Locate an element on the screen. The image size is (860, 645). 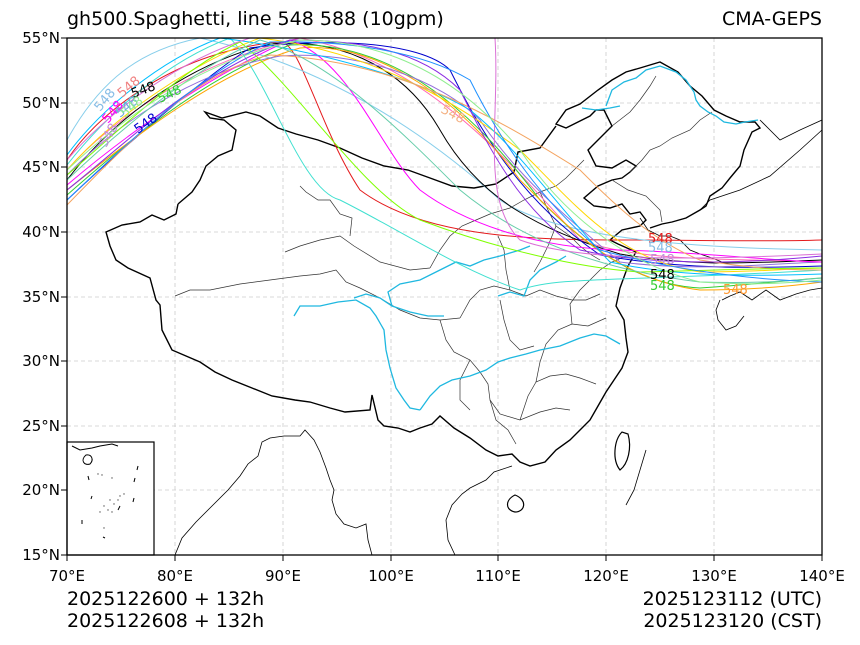
lon-tick: 130°E is located at coordinates (714, 576).